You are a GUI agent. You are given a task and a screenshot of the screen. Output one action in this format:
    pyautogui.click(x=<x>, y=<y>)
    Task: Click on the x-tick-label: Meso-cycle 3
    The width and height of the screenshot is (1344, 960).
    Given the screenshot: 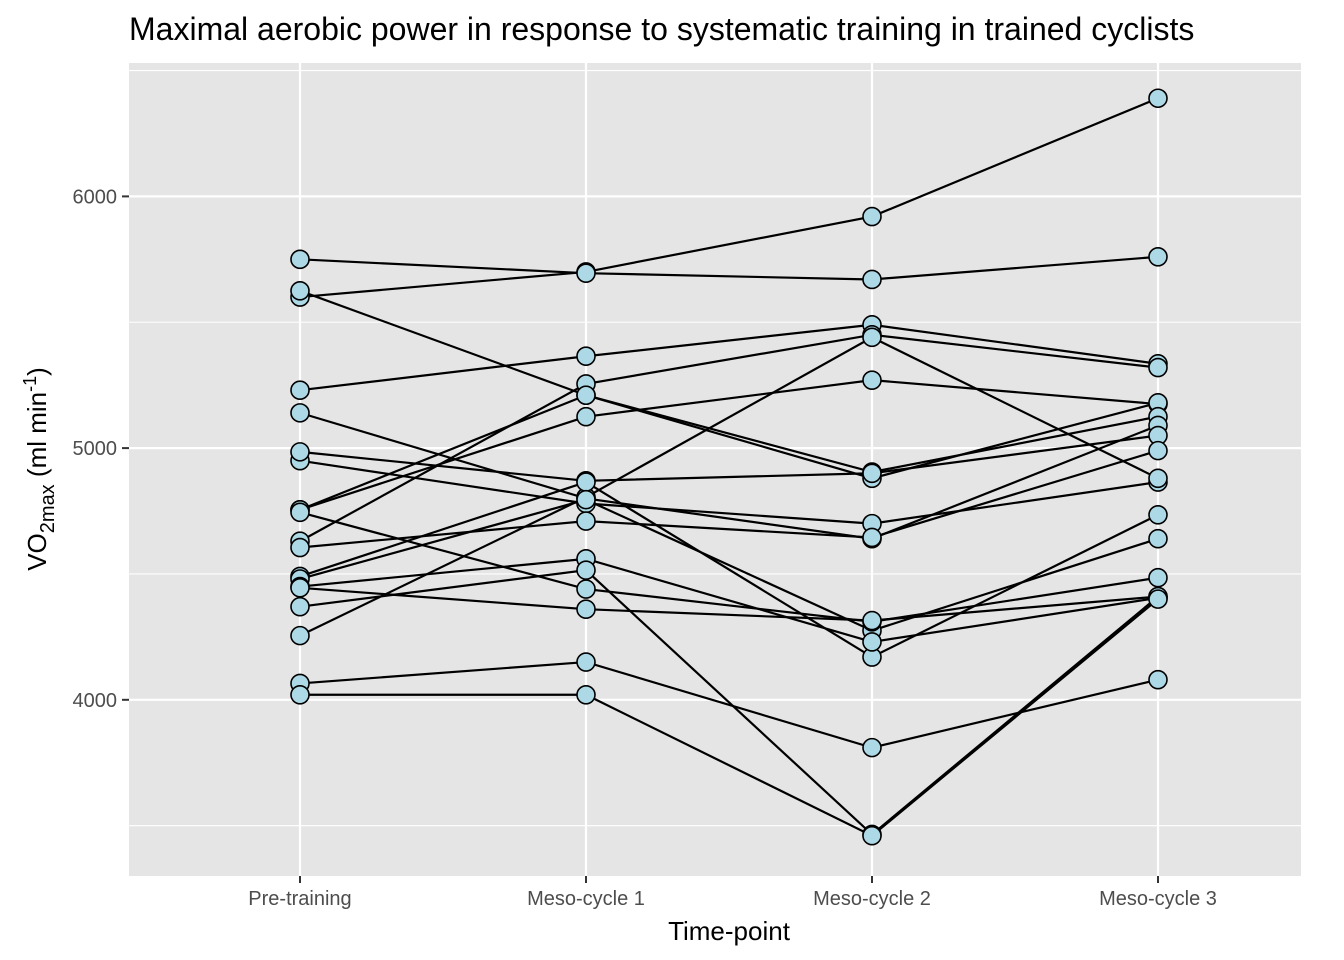 What is the action you would take?
    pyautogui.click(x=1158, y=899)
    